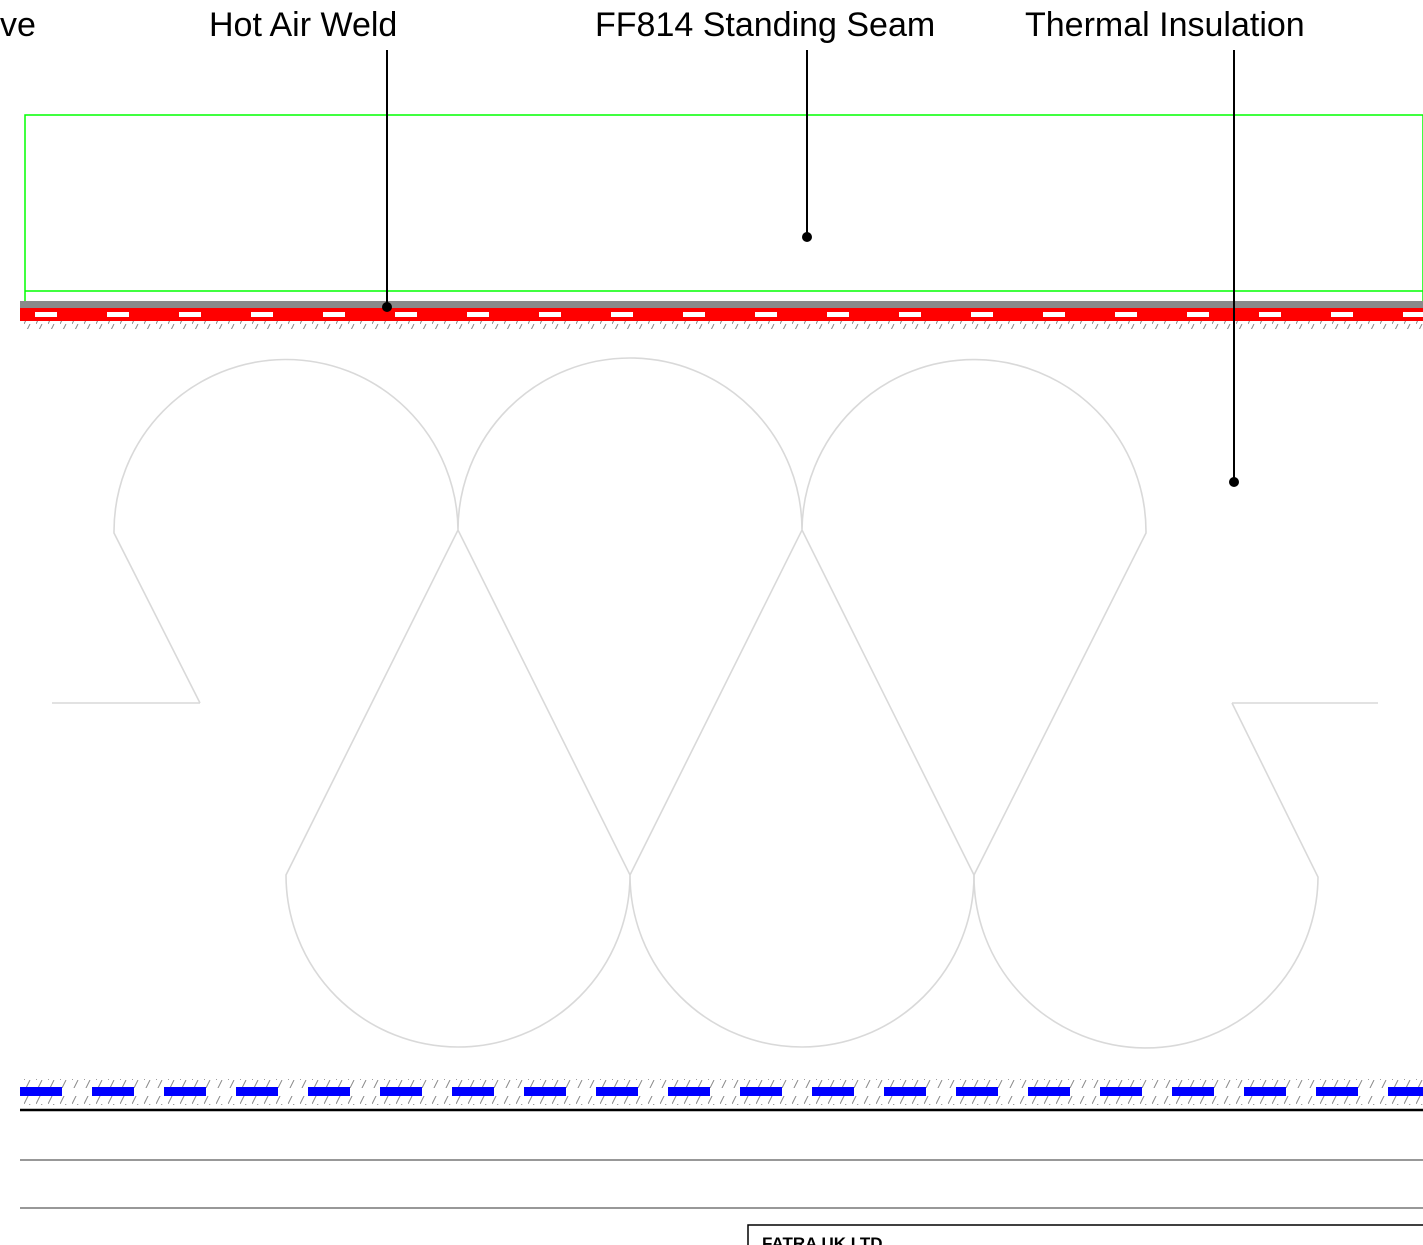  What do you see at coordinates (721, 1083) in the screenshot?
I see `vcl-hatch-top` at bounding box center [721, 1083].